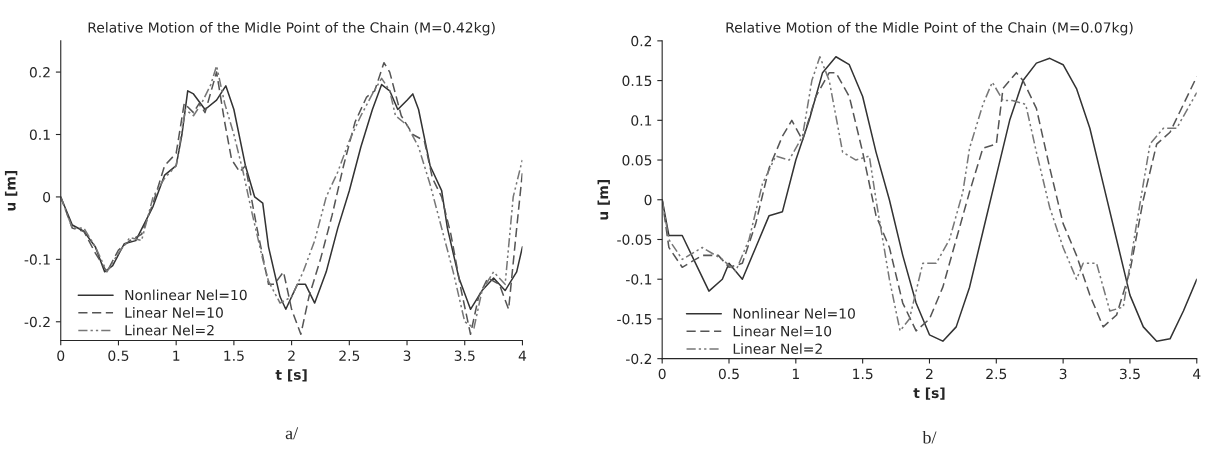 Image resolution: width=1215 pixels, height=454 pixels. Describe the element at coordinates (929, 437) in the screenshot. I see `text: b/` at that location.